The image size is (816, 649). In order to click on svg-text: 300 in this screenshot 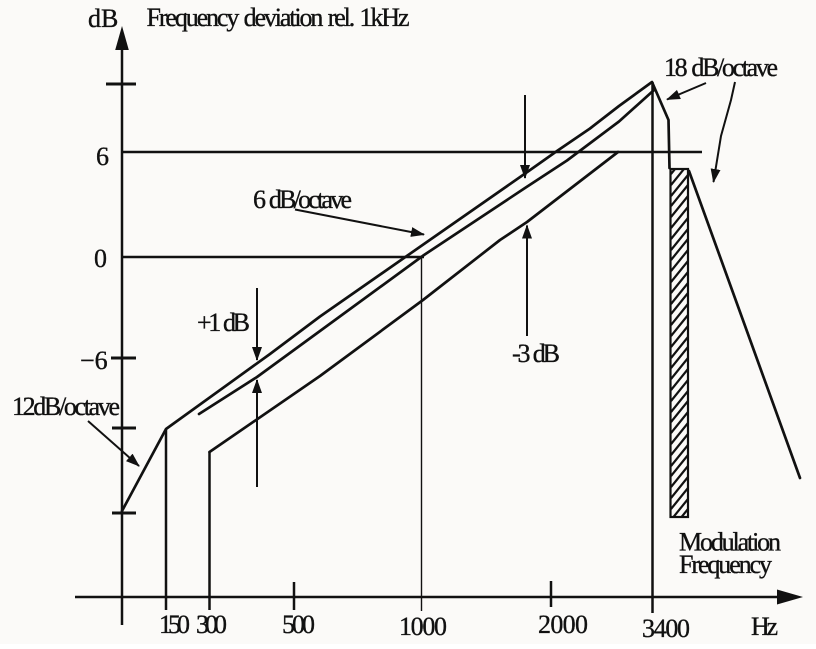, I will do `click(211, 624)`.